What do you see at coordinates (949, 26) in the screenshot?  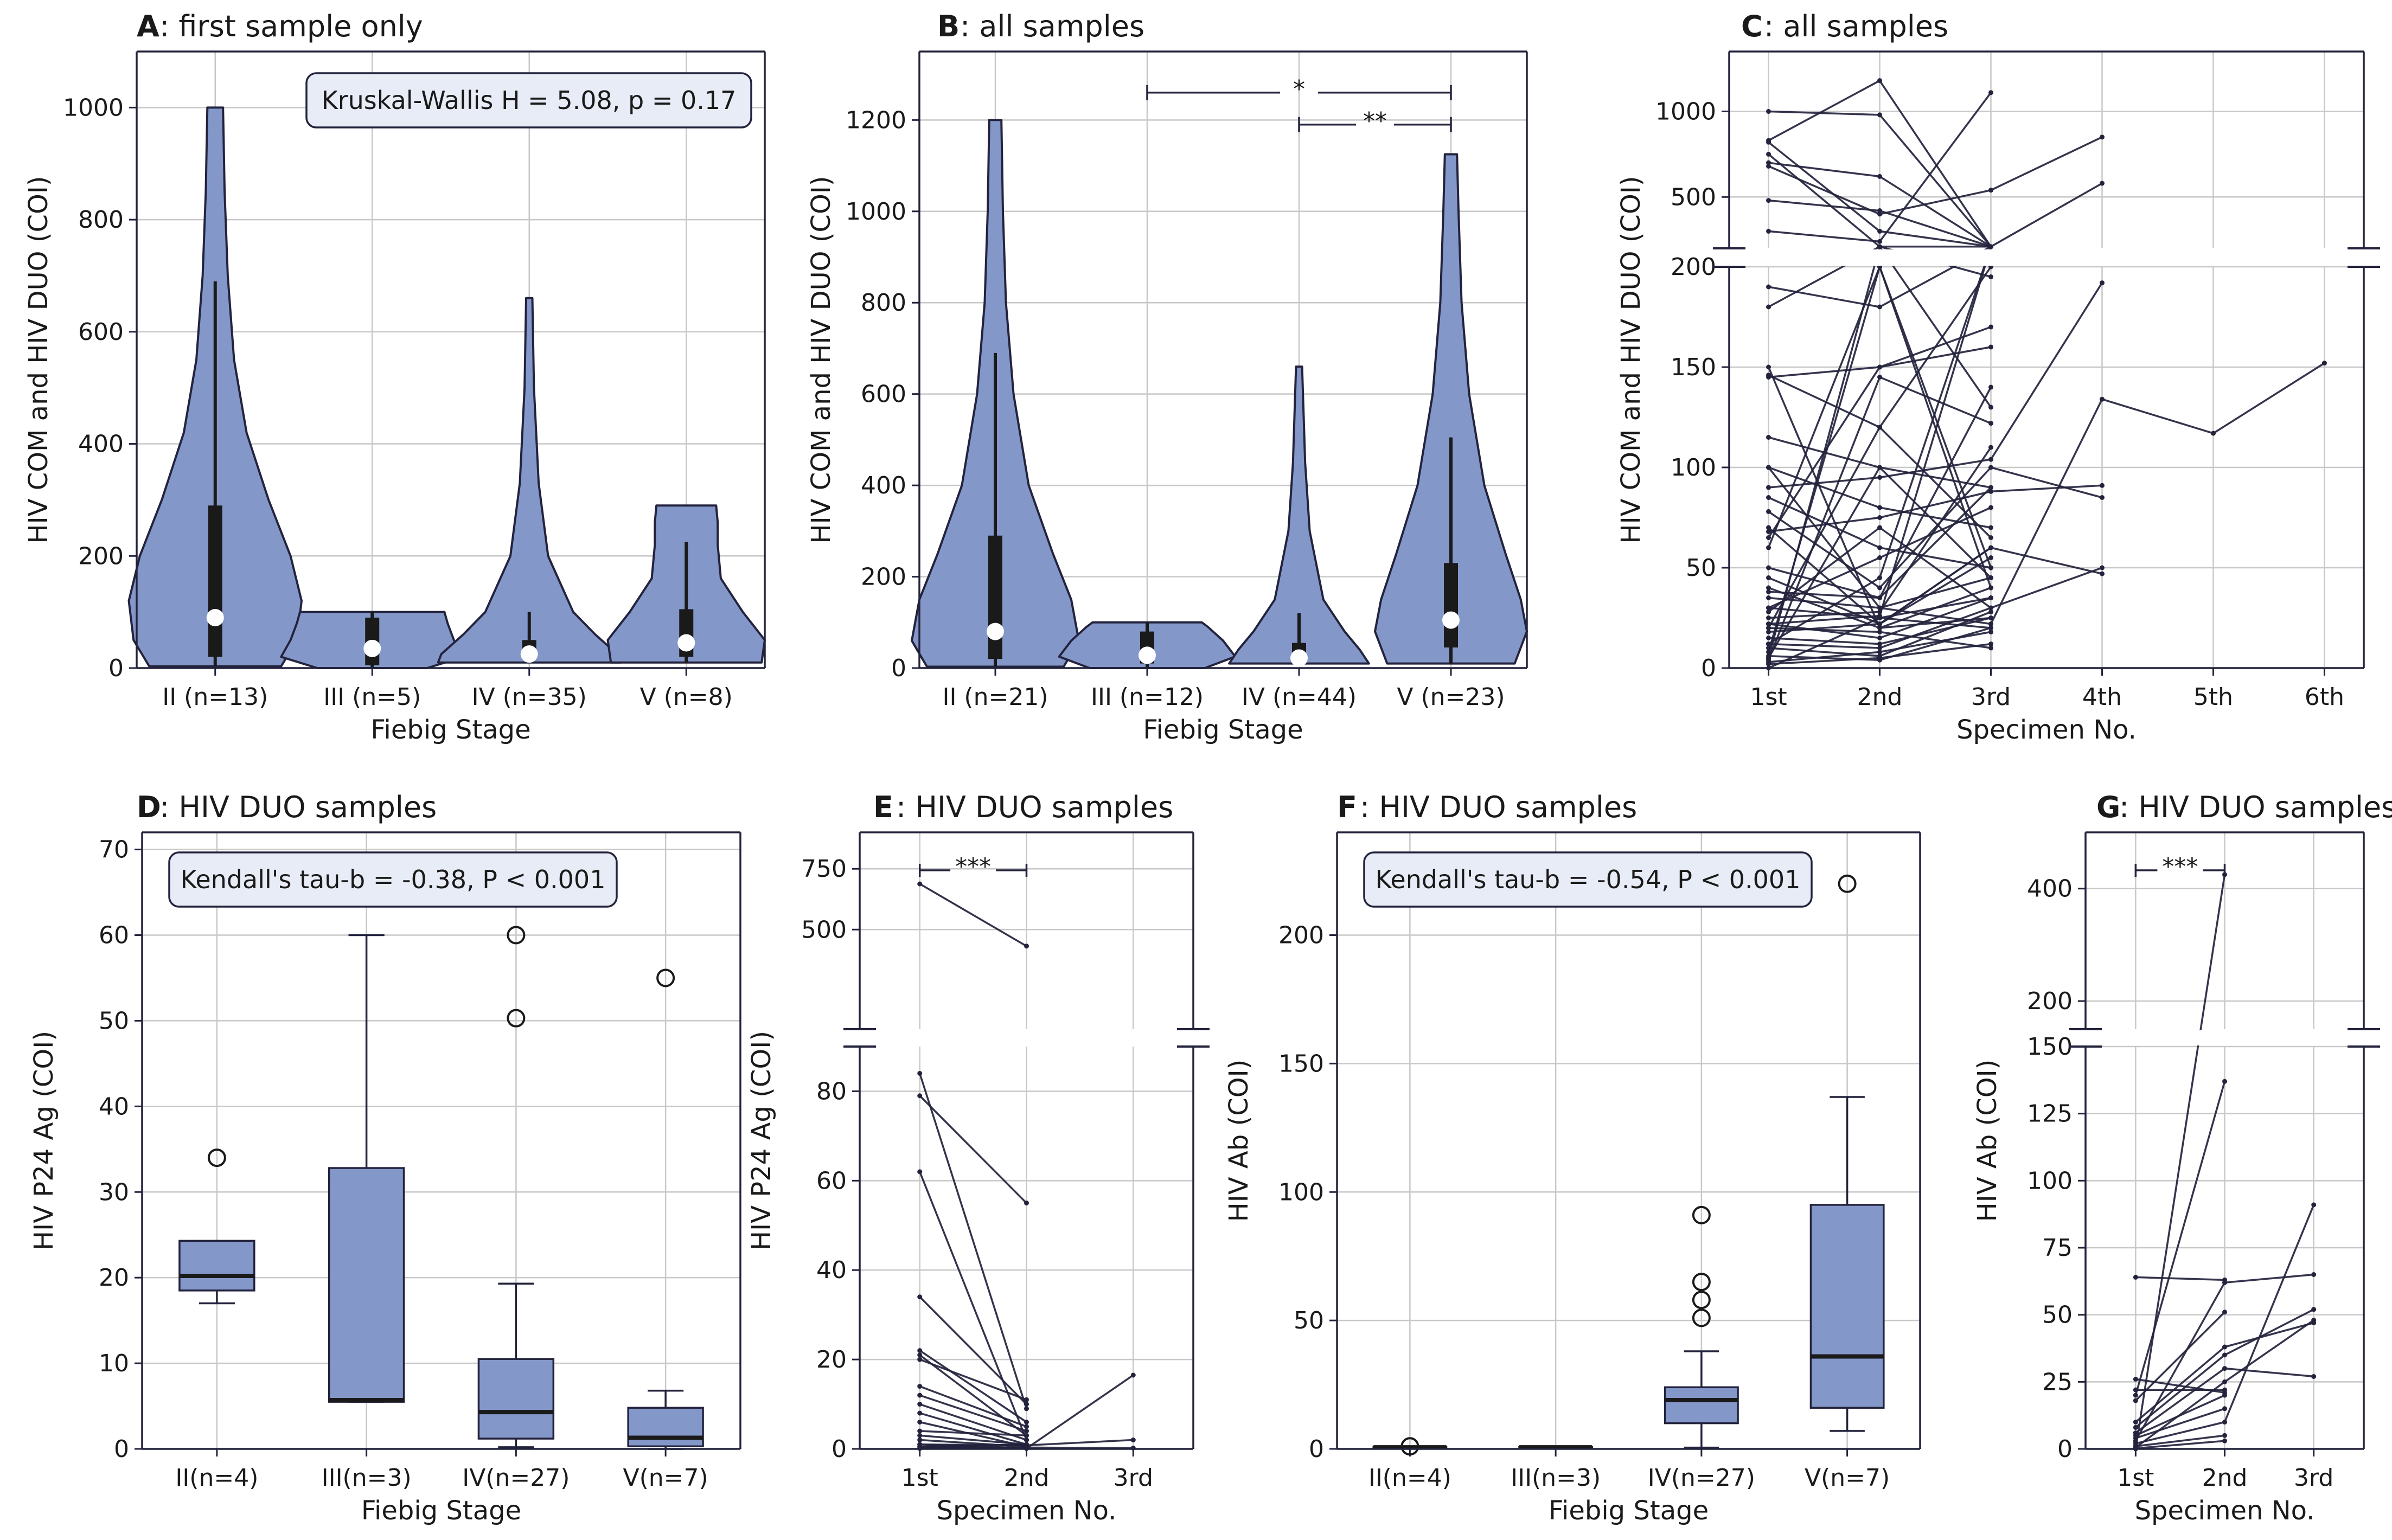 I see `panel-letter: B` at bounding box center [949, 26].